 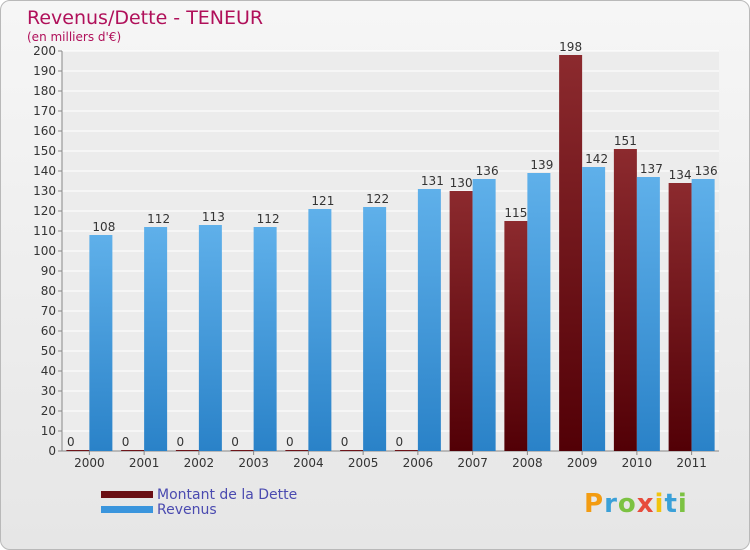 What do you see at coordinates (44, 111) in the screenshot?
I see `y-tick-label: 170` at bounding box center [44, 111].